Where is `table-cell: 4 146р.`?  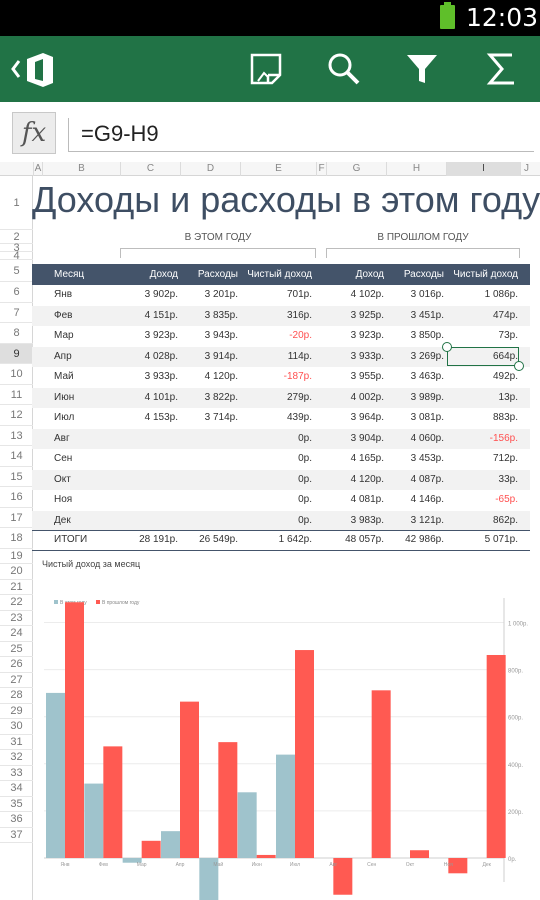
table-cell: 4 146р. is located at coordinates (427, 499).